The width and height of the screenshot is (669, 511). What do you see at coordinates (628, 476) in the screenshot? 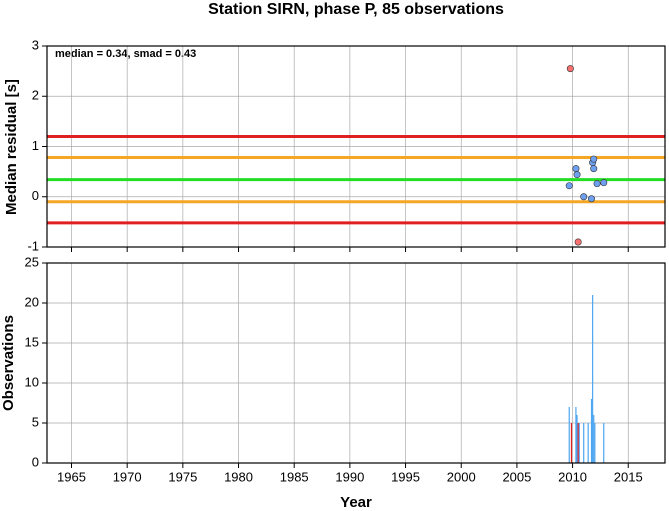
I see `x-tick-label: 2015` at bounding box center [628, 476].